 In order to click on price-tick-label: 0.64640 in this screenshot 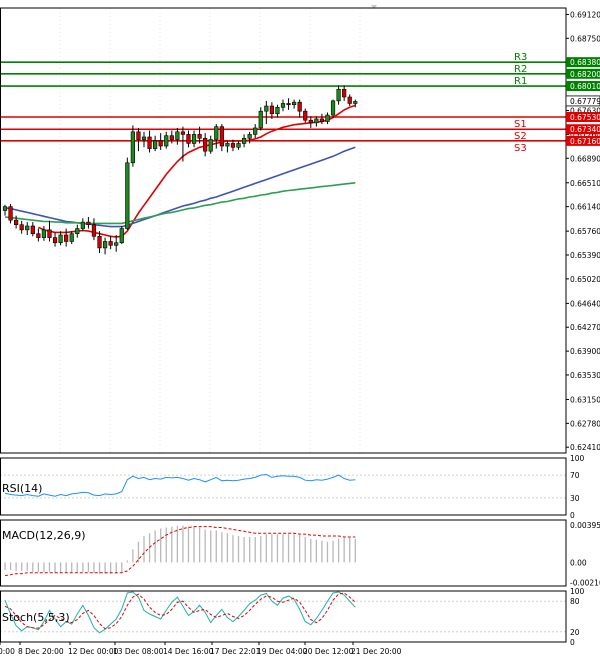, I will do `click(585, 303)`.